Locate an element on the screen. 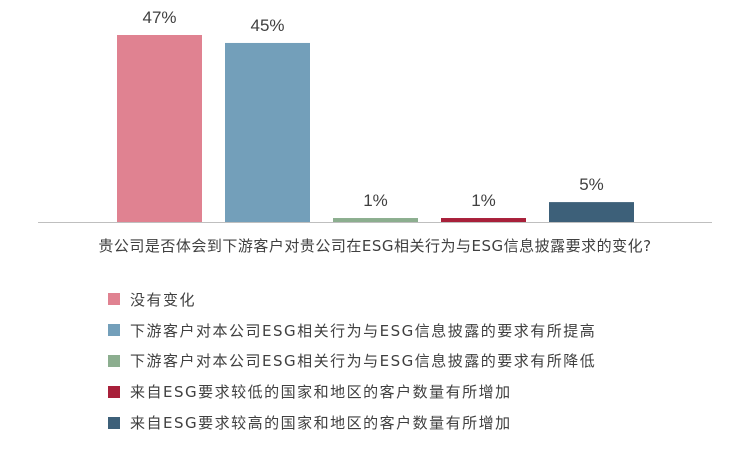 This screenshot has width=750, height=452. data-label-4: 1% is located at coordinates (483, 200).